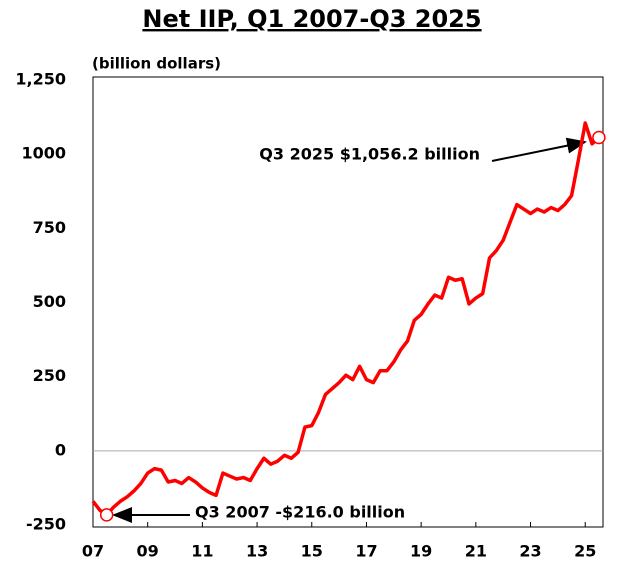  What do you see at coordinates (49, 375) in the screenshot?
I see `y-tick-label: 250` at bounding box center [49, 375].